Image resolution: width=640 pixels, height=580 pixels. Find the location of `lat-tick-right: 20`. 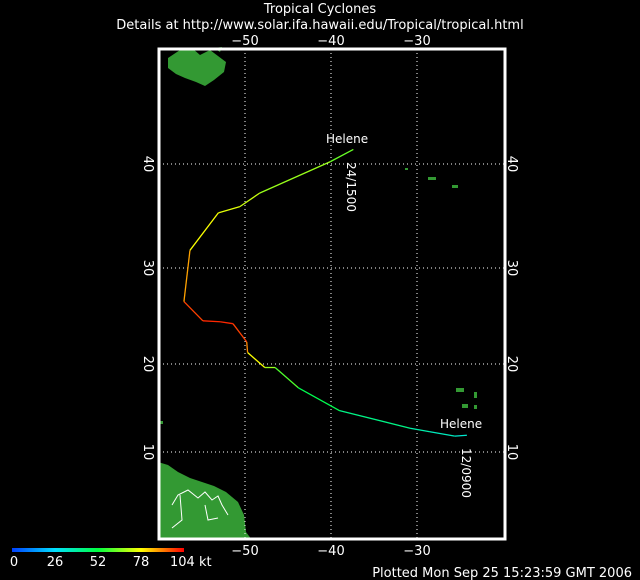

lat-tick-right: 20 is located at coordinates (511, 364).